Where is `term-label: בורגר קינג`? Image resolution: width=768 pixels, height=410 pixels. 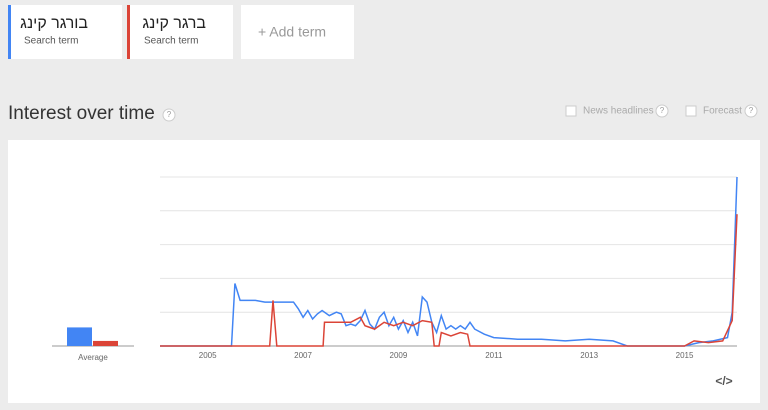
term-label: בורגר קינג is located at coordinates (54, 23).